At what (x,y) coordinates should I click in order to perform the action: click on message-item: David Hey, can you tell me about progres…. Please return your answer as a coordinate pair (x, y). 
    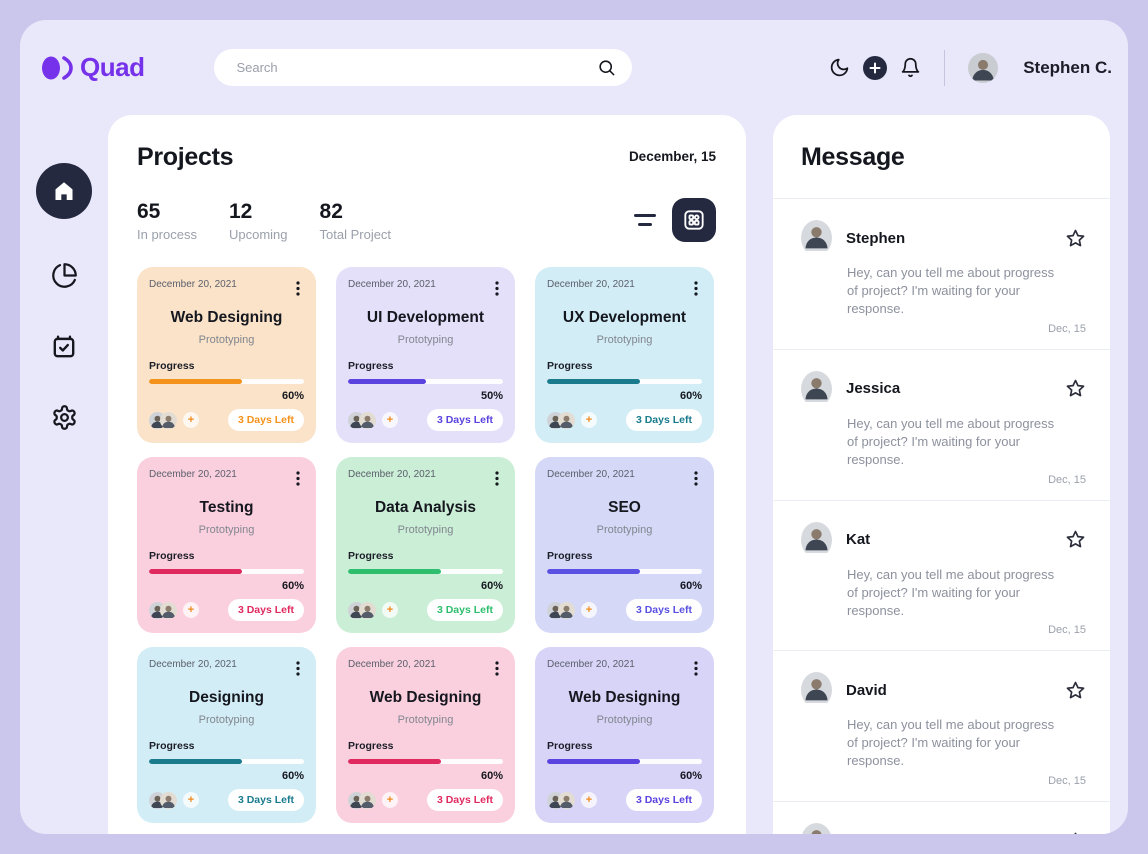
    Looking at the image, I should click on (941, 727).